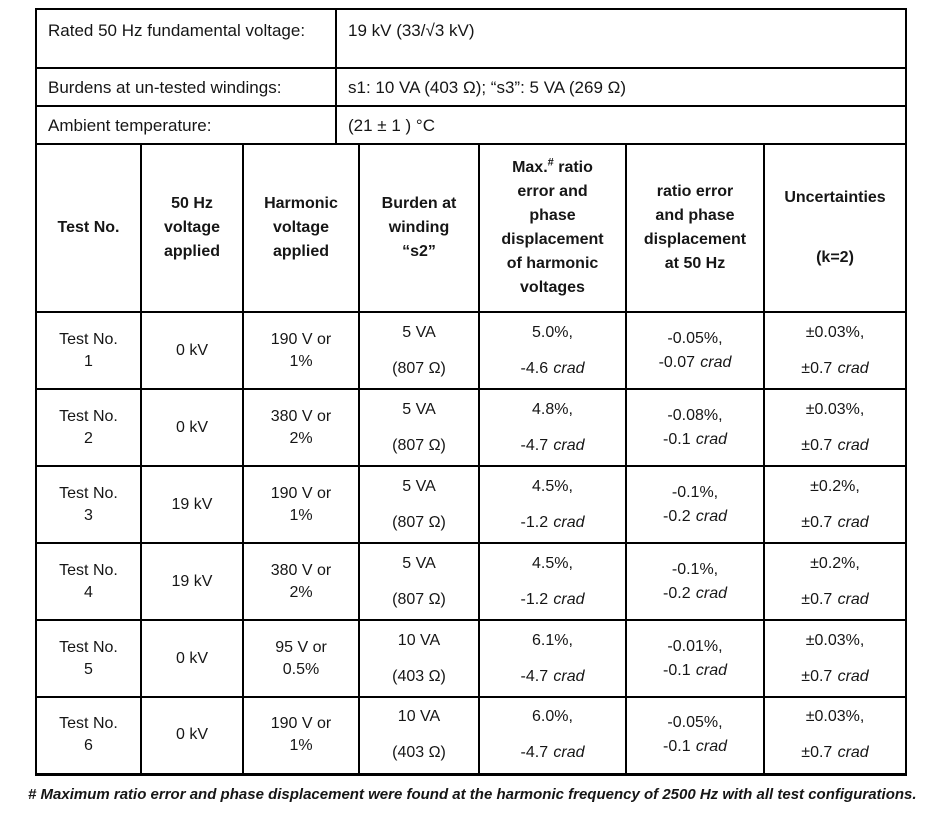 This screenshot has height=813, width=940. Describe the element at coordinates (695, 363) in the screenshot. I see `phase-displacement-50hz: -0.07 crad` at that location.